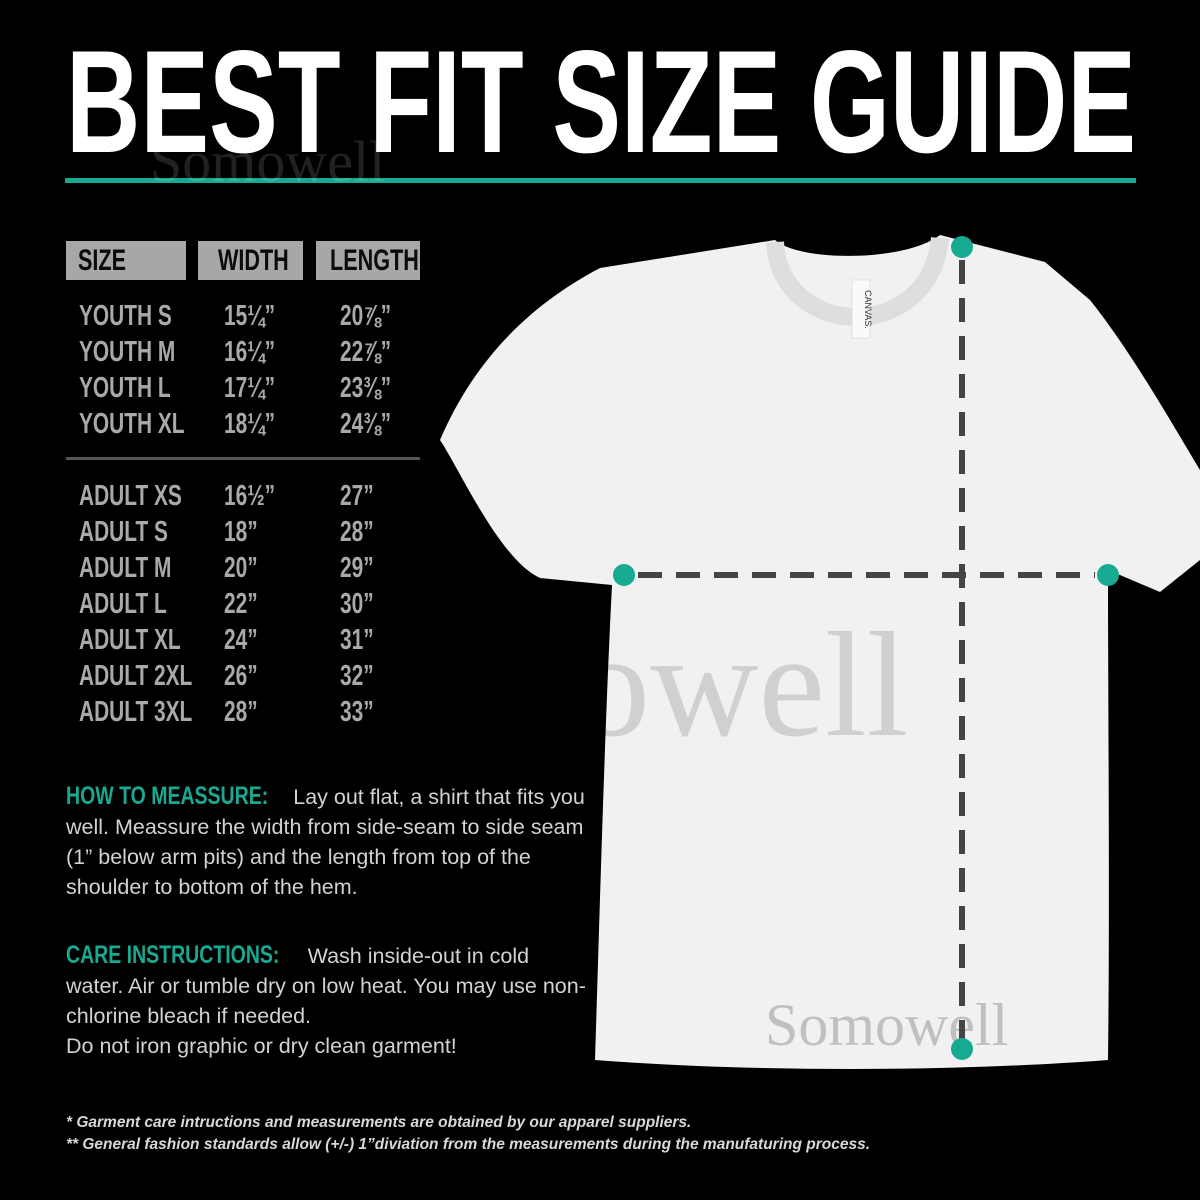 The height and width of the screenshot is (1200, 1200). What do you see at coordinates (600, 180) in the screenshot?
I see `title-underline` at bounding box center [600, 180].